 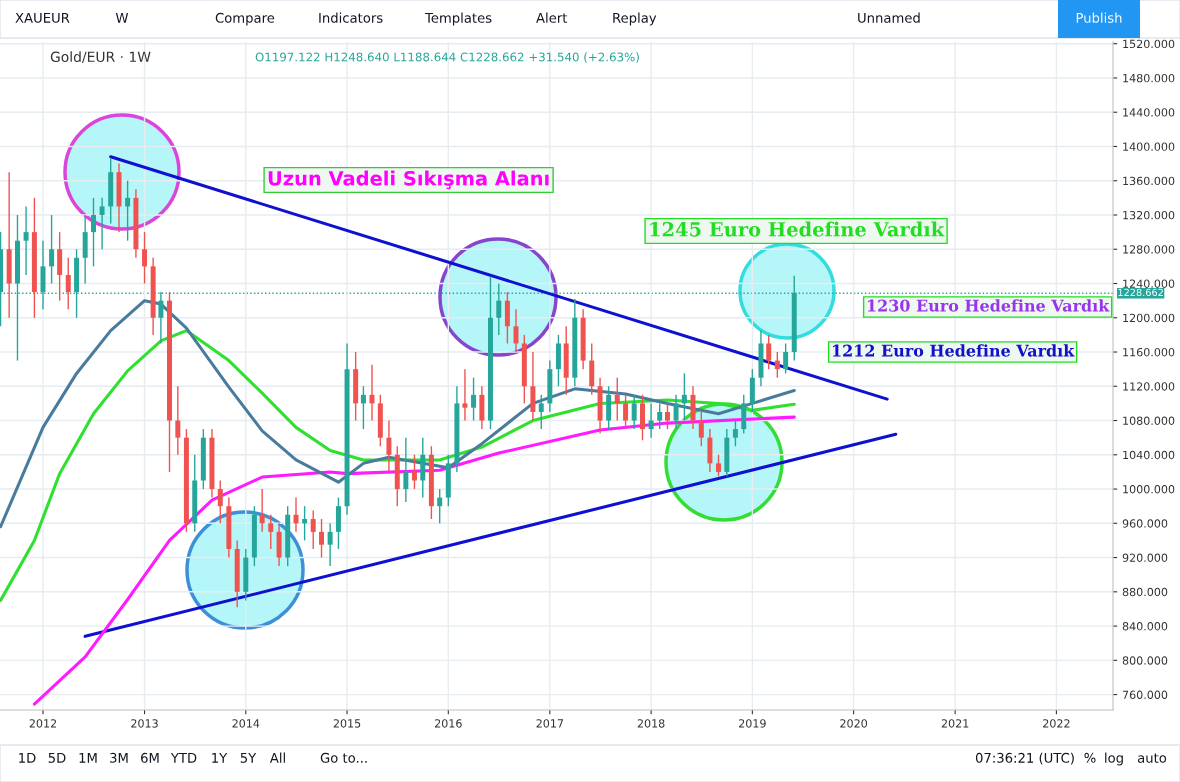 What do you see at coordinates (408, 180) in the screenshot?
I see `annotation: Uzun Vadeli Sıkışma Alanı` at bounding box center [408, 180].